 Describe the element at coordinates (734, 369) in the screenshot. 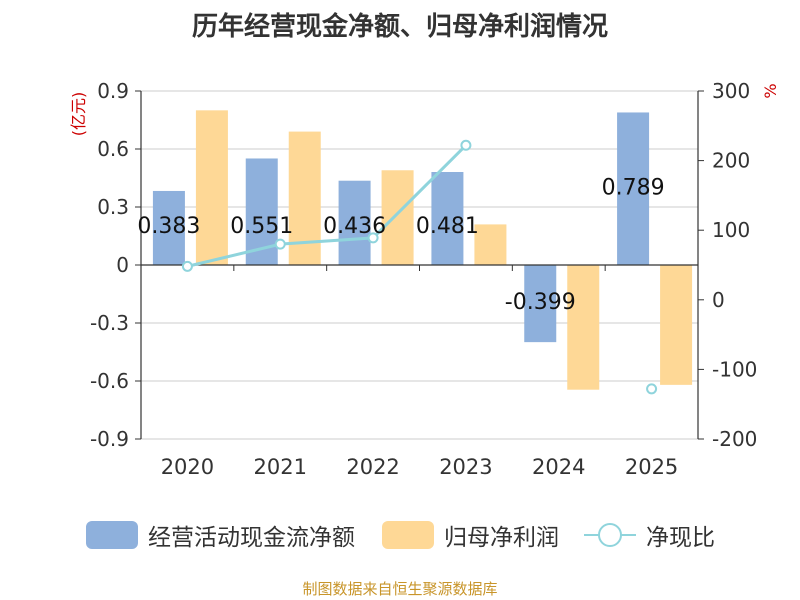

I see `y-right-tick-label: -100` at that location.